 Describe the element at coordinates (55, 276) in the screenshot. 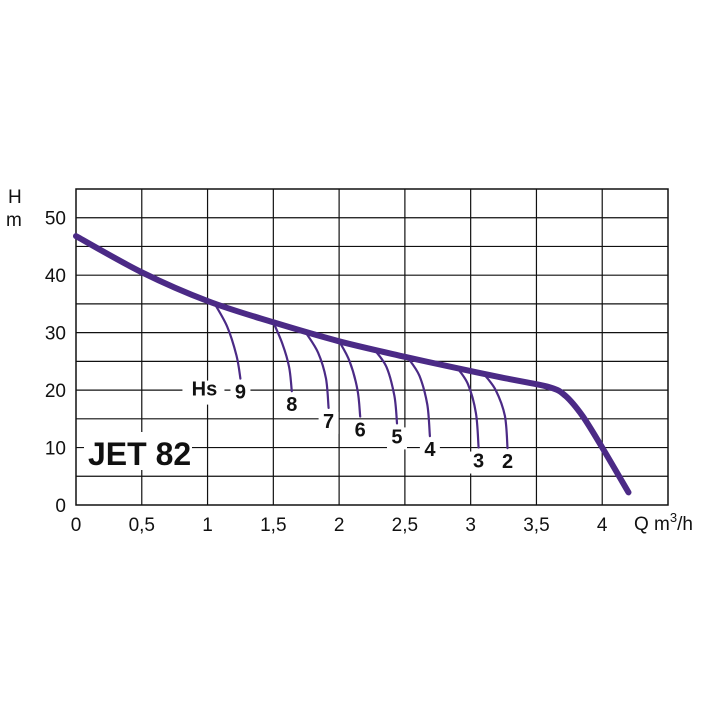

I see `y-tick-label: 40` at that location.